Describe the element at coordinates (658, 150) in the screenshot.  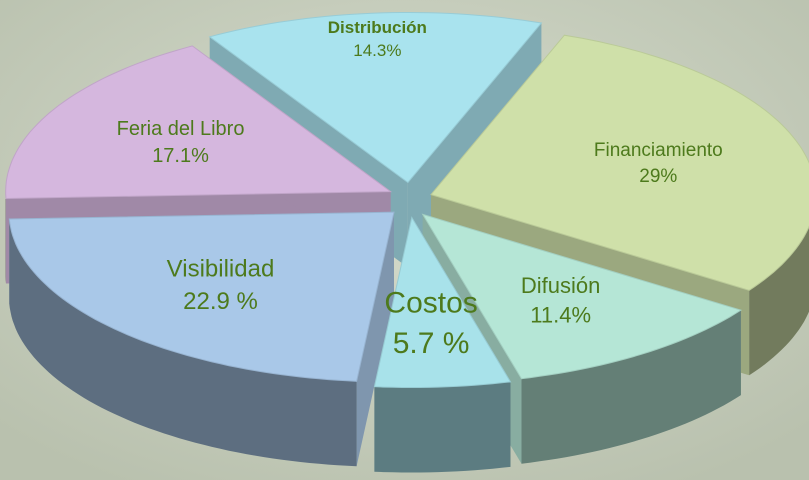
I see `slice-label: Financiamiento` at that location.